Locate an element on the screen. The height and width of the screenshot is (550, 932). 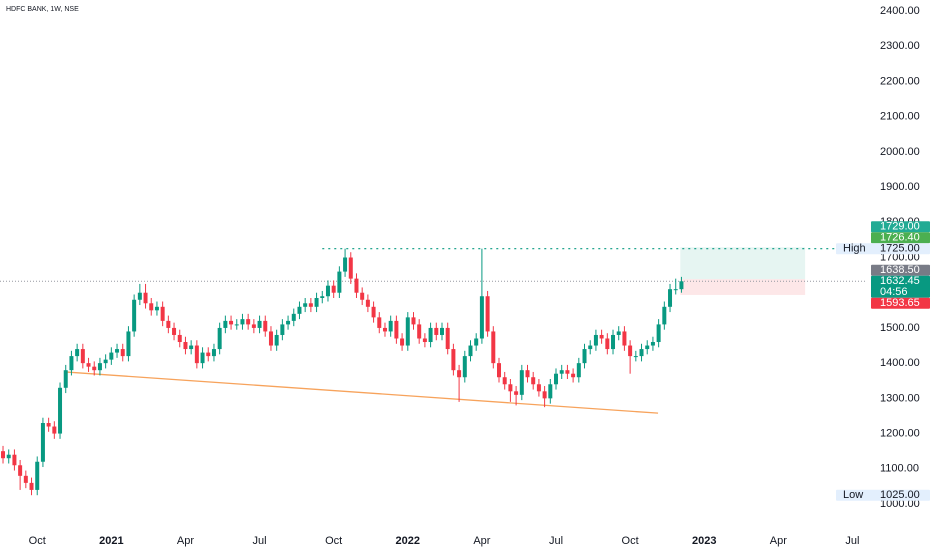
price-tag-text: High is located at coordinates (854, 249).